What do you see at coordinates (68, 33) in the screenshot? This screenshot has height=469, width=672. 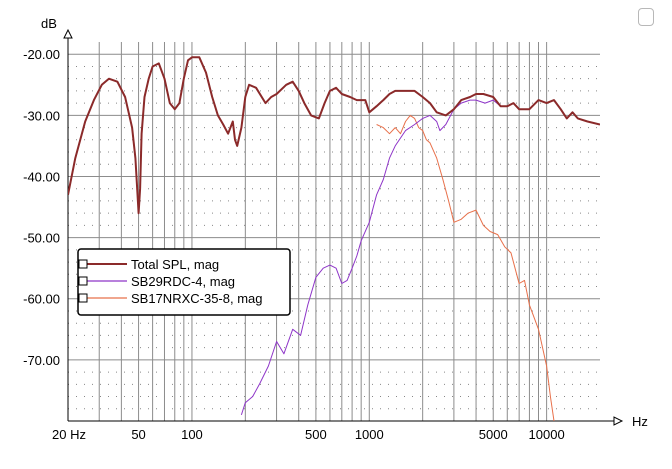 I see `y-axis-arrow-icon` at bounding box center [68, 33].